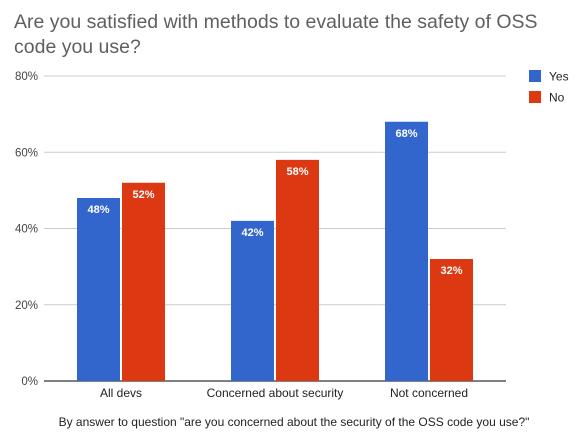 This screenshot has height=447, width=588. I want to click on y-axis-ticks: 0% 20% 40% 60% 80%, so click(26, 229).